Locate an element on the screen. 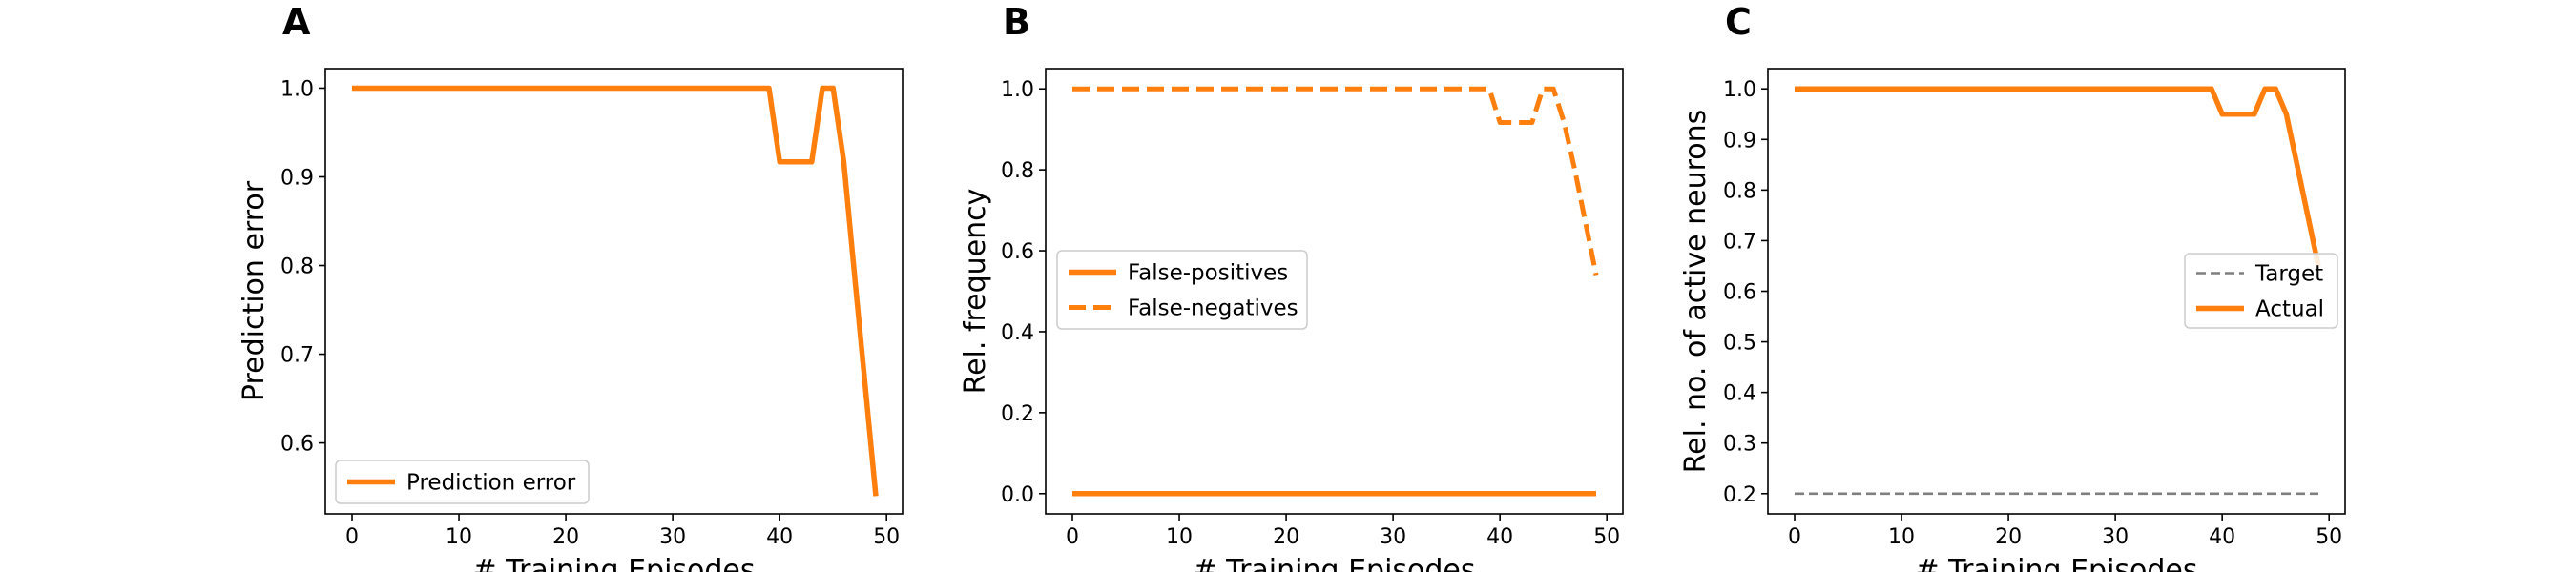 This screenshot has width=2576, height=572. series-line-prediction-error is located at coordinates (615, 291).